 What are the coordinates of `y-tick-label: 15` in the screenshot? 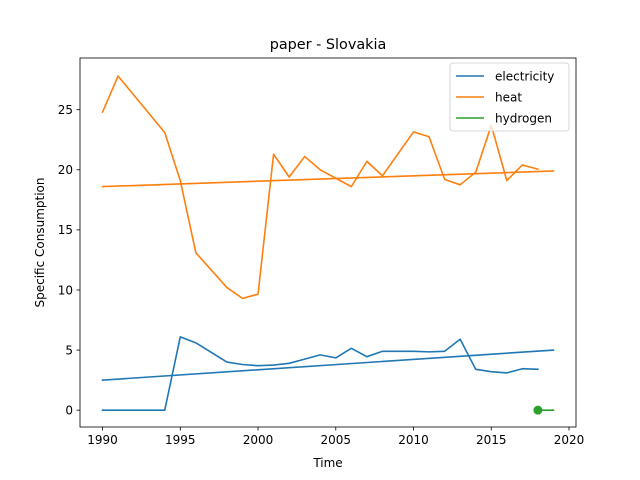 It's located at (65, 230).